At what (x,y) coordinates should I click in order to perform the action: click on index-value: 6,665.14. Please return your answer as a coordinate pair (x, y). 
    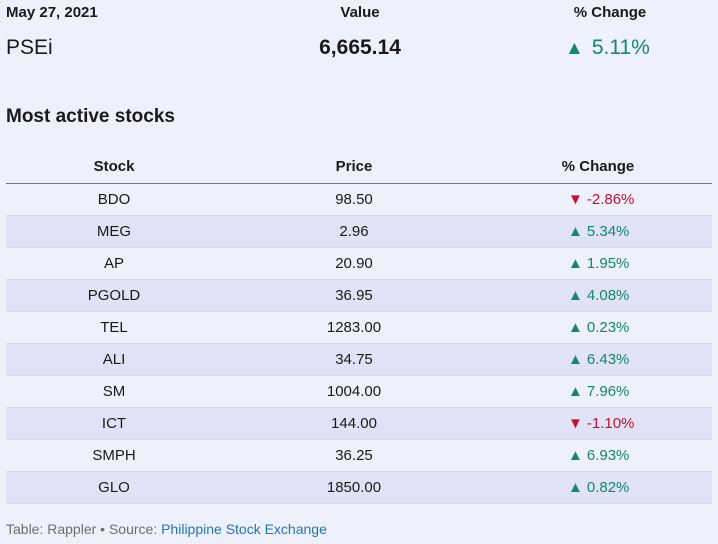
    Looking at the image, I should click on (360, 47).